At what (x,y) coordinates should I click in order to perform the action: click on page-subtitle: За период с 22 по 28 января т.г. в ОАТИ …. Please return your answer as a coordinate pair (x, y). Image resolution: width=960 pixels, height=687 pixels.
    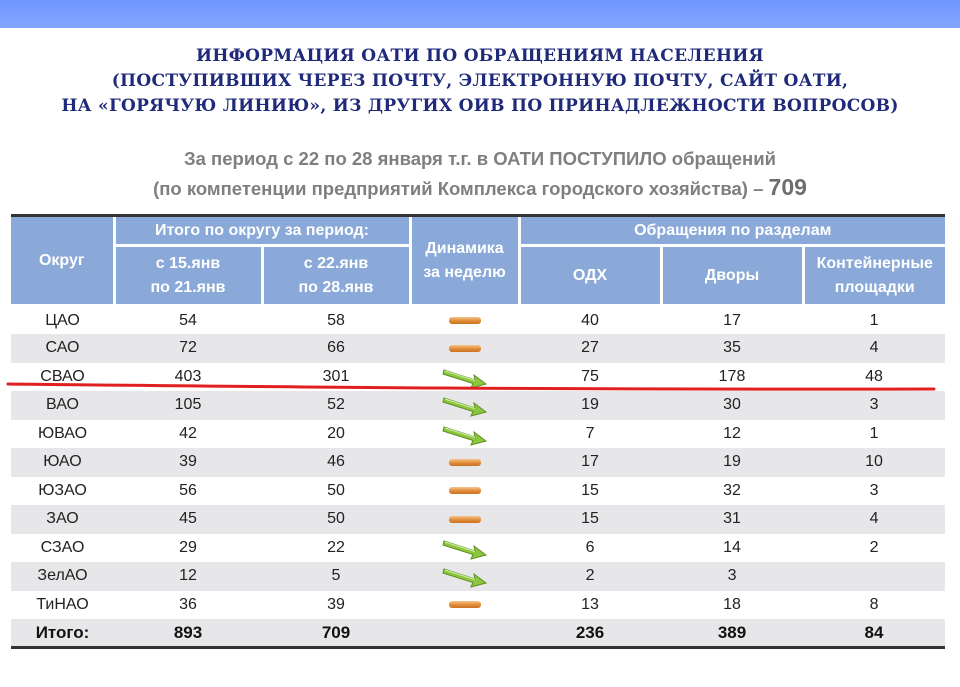
    Looking at the image, I should click on (480, 173).